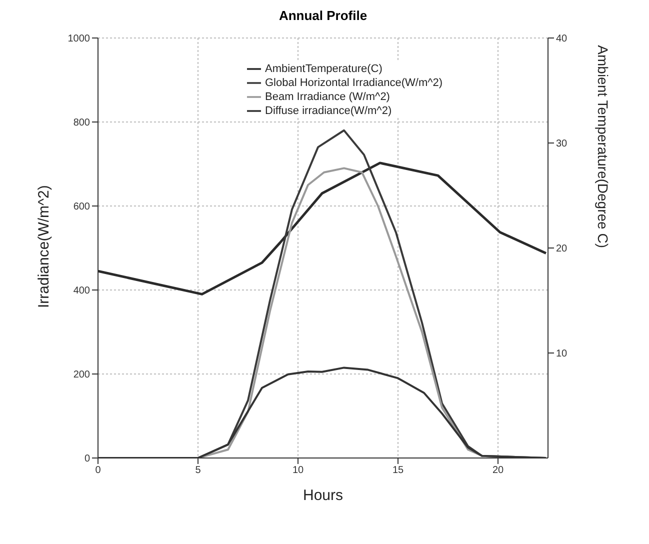 The width and height of the screenshot is (649, 544). Describe the element at coordinates (562, 39) in the screenshot. I see `y2-tick-label: 40` at that location.